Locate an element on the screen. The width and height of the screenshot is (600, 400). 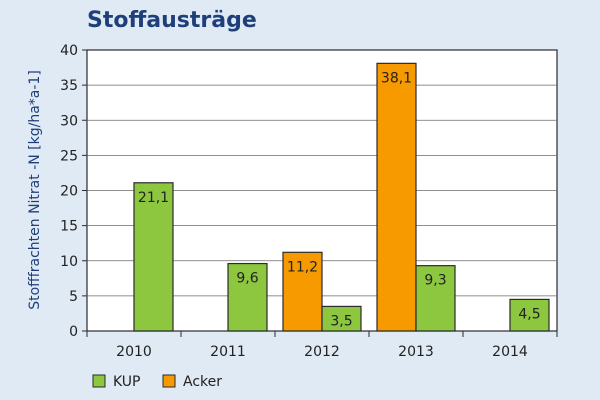
bar-acker-2013 is located at coordinates (396, 197).